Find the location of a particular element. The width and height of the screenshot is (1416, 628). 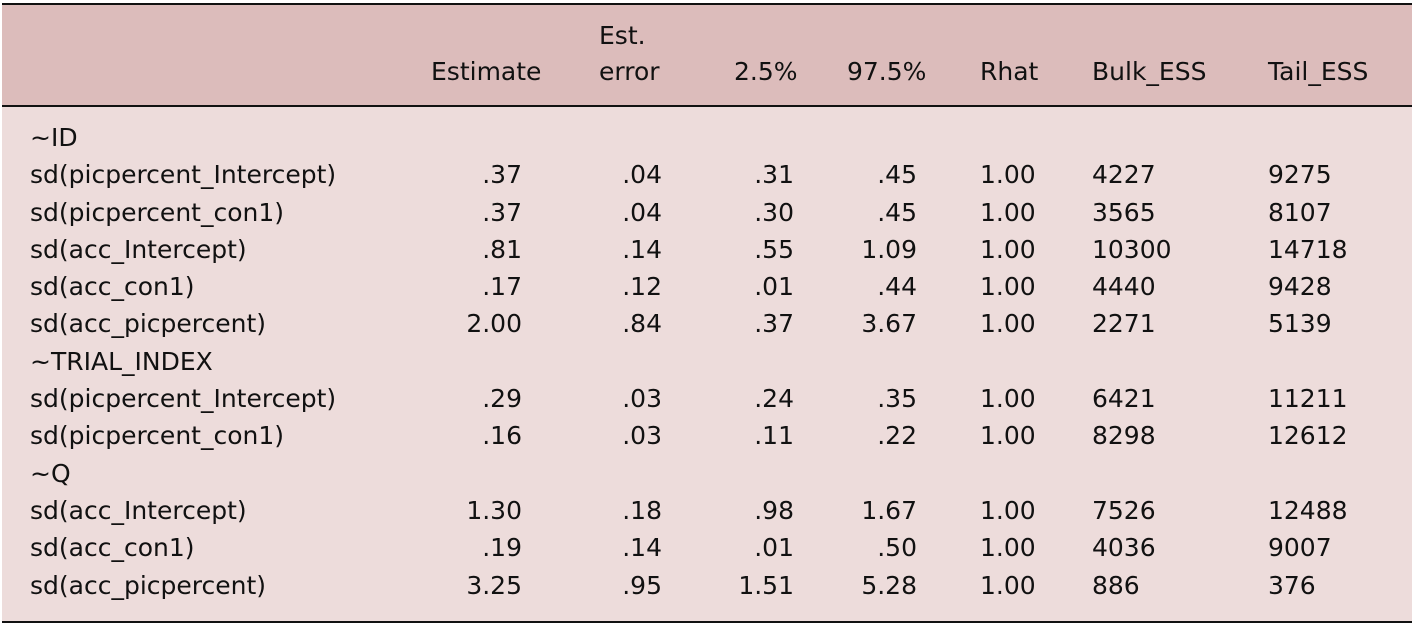

cell-ci-low: .30 is located at coordinates (774, 212).